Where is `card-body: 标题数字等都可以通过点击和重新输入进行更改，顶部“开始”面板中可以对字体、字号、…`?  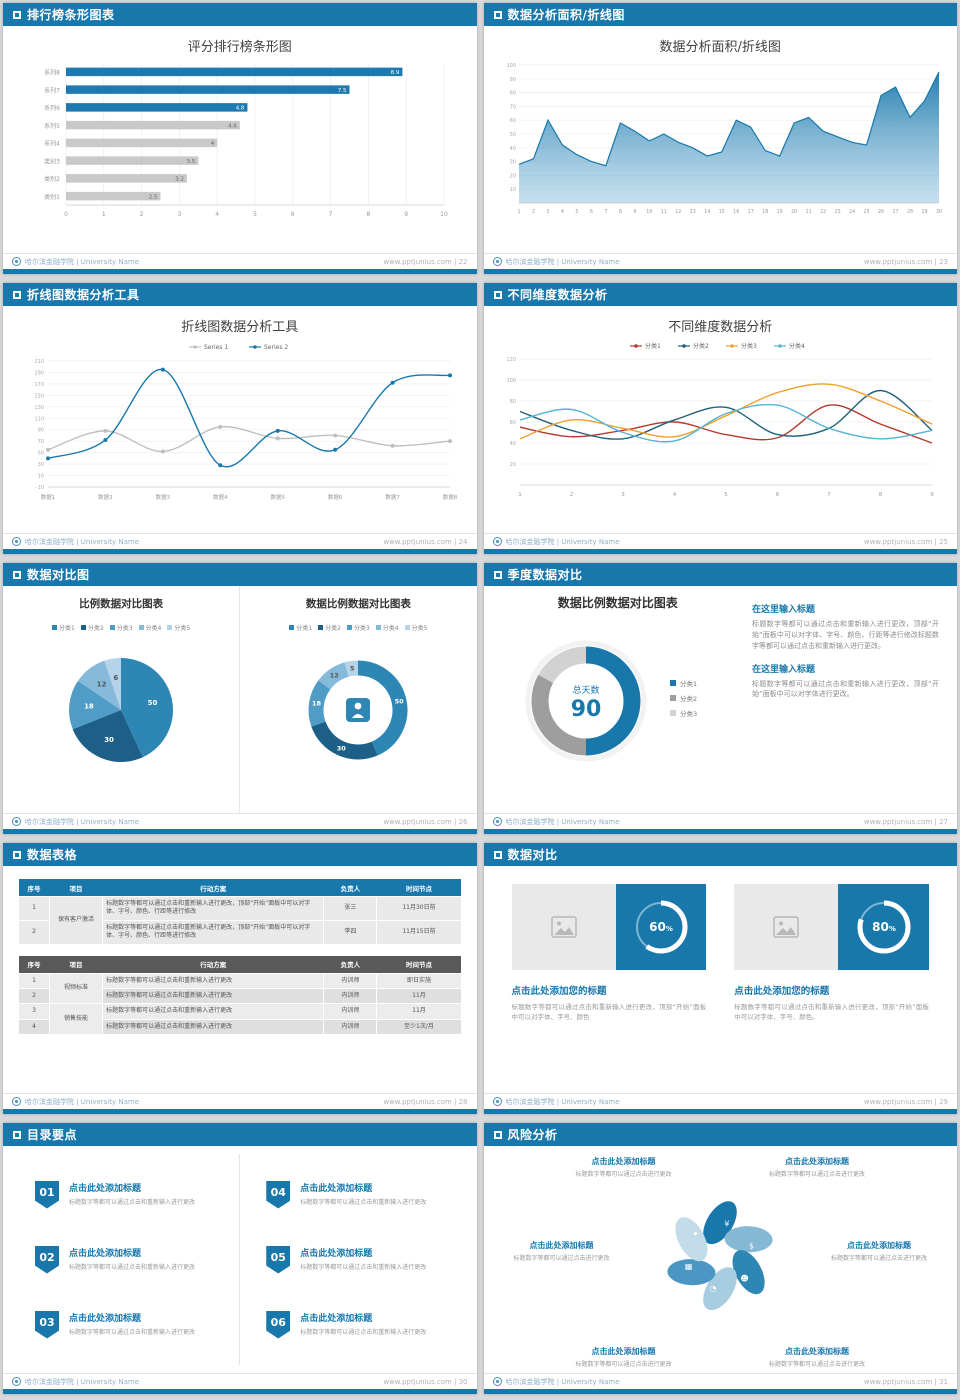 card-body: 标题数字等都可以通过点击和重新输入进行更改，顶部“开始”面板中可以对字体、字号、… is located at coordinates (609, 1012).